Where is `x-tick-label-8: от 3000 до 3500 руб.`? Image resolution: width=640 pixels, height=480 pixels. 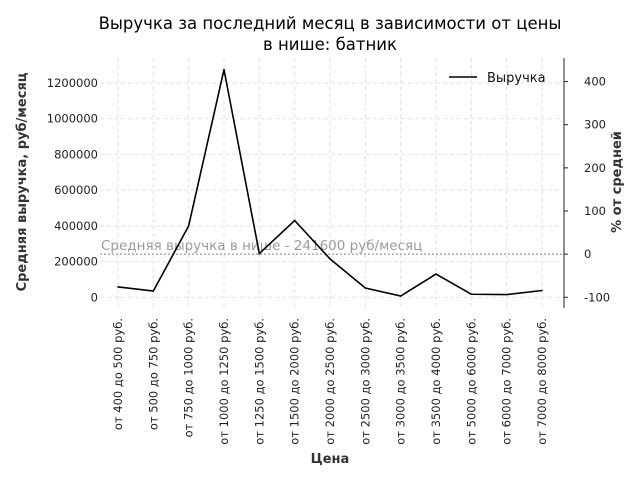 x-tick-label-8: от 3000 до 3500 руб. is located at coordinates (401, 381).